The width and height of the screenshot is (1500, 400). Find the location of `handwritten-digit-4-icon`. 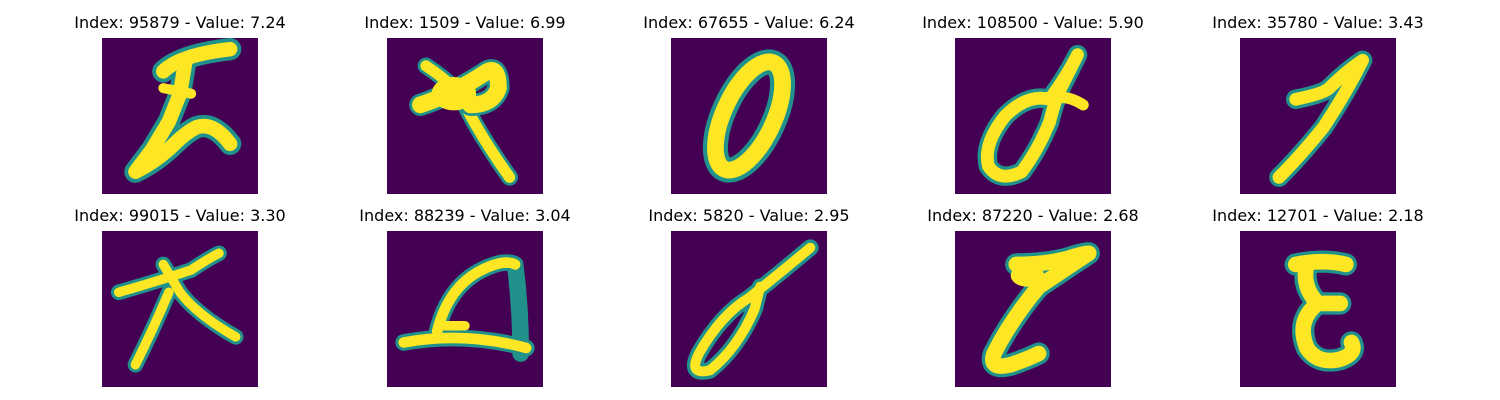

handwritten-digit-4-icon is located at coordinates (465, 309).